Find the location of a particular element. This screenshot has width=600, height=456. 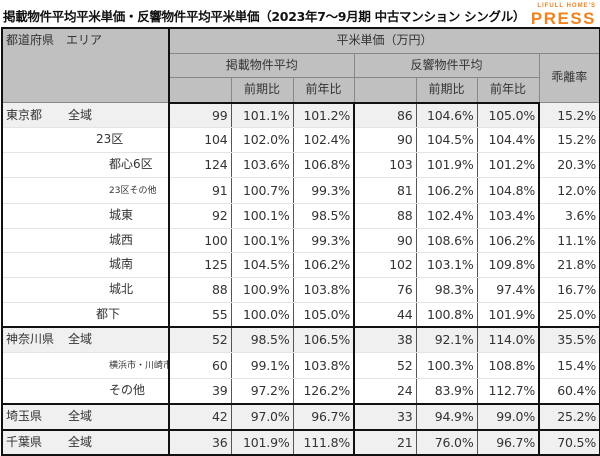

response-yoy: 101.9% is located at coordinates (508, 315).